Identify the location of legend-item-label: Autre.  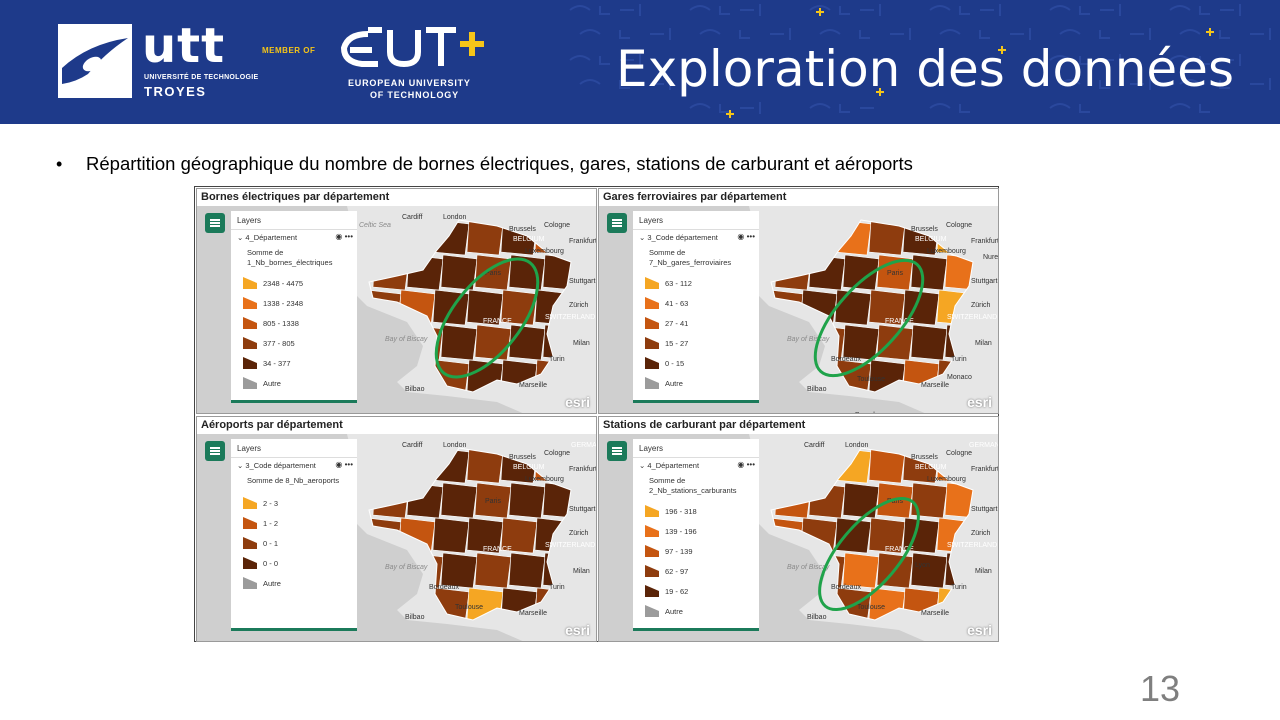
(674, 611).